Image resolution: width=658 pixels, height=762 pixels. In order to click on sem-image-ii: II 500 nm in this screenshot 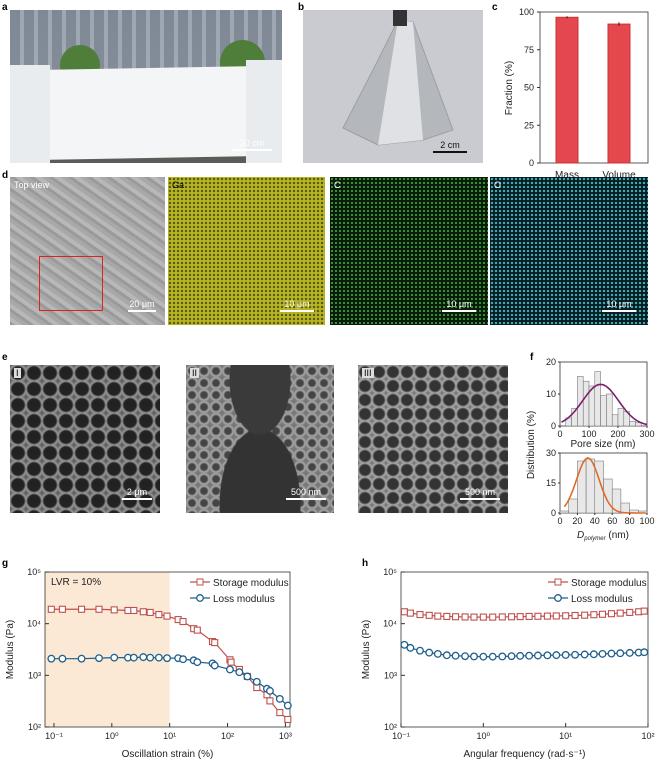, I will do `click(260, 439)`.